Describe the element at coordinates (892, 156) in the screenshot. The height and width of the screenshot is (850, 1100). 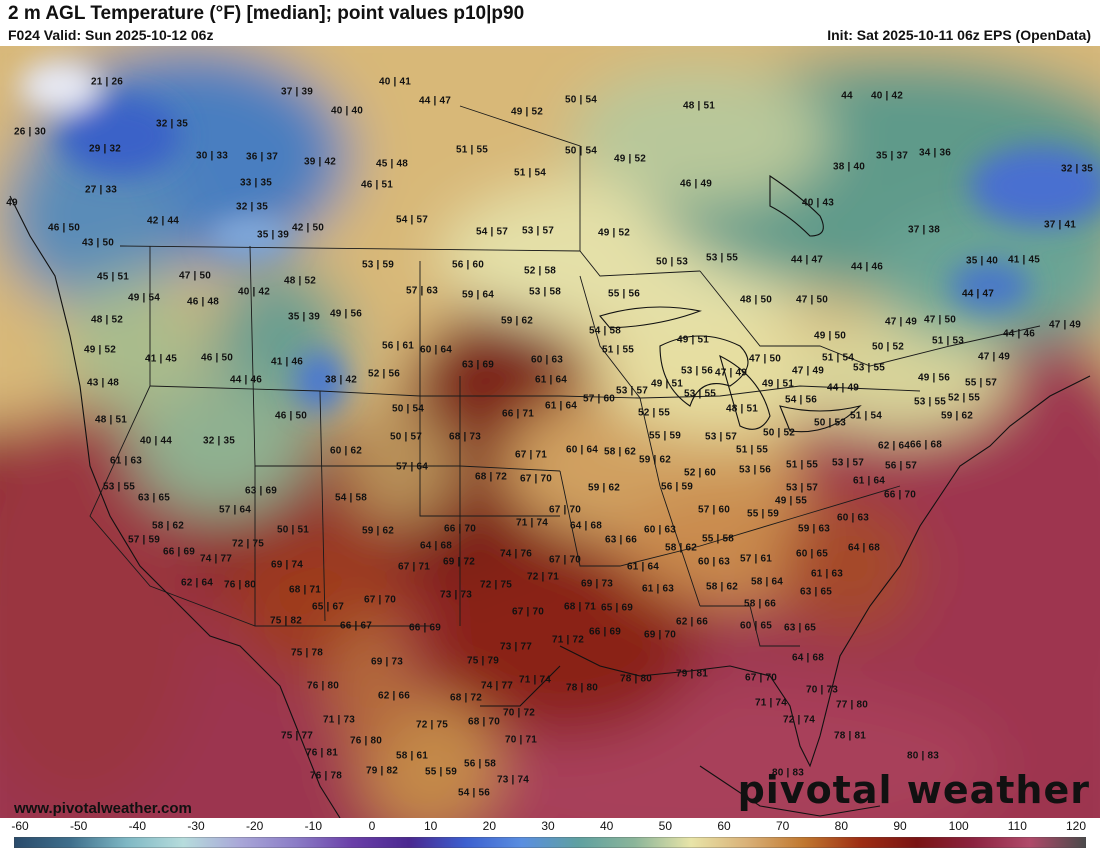
I see `point-value-label: 35 | 37` at that location.